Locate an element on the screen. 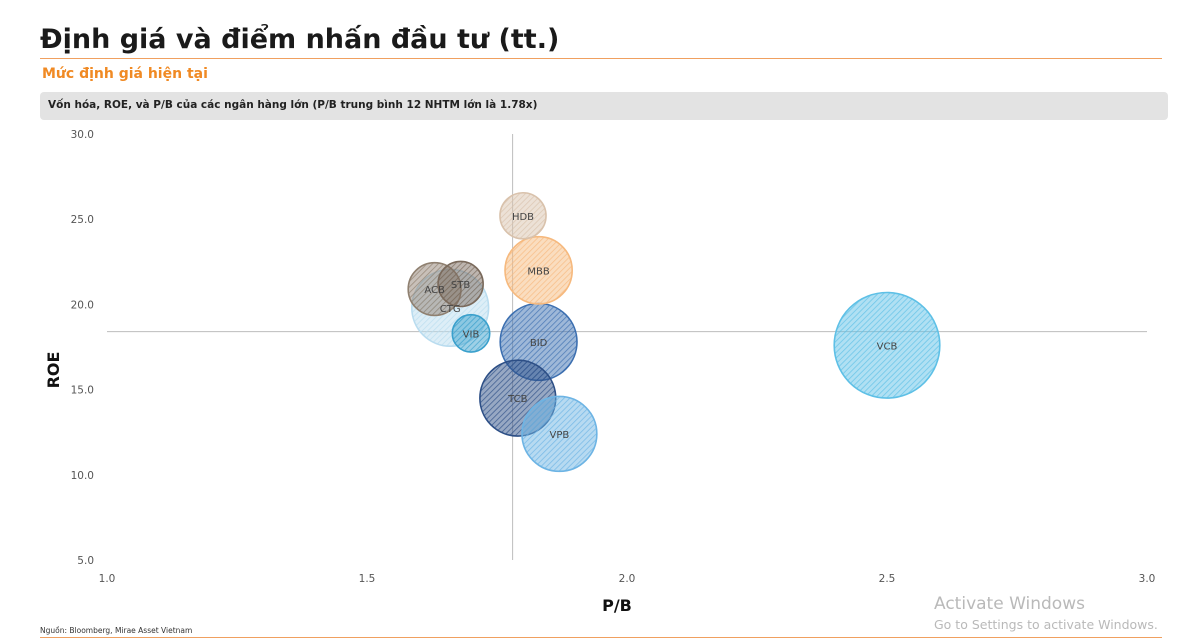  y-tick-label: 20.0 is located at coordinates (82, 305).